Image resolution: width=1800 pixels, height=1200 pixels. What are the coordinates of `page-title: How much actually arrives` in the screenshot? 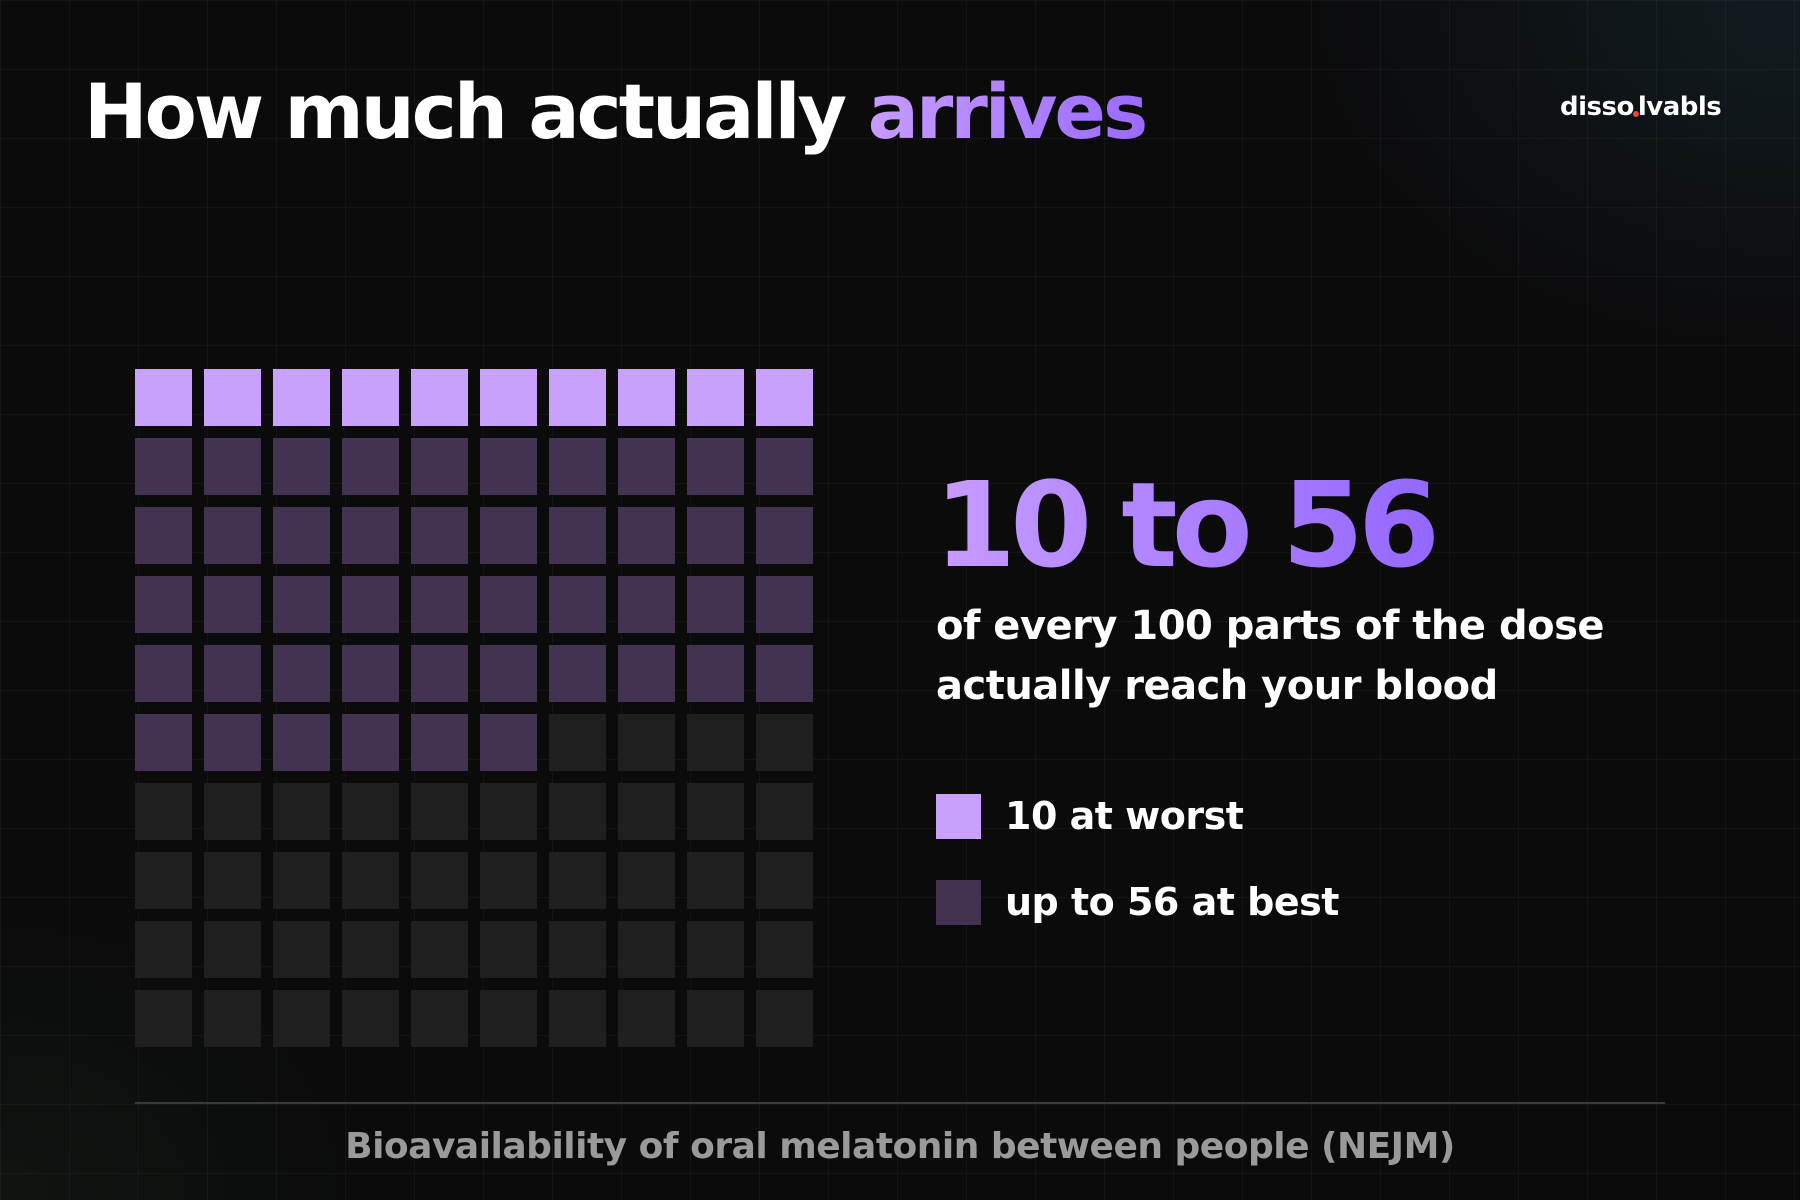 It's located at (616, 112).